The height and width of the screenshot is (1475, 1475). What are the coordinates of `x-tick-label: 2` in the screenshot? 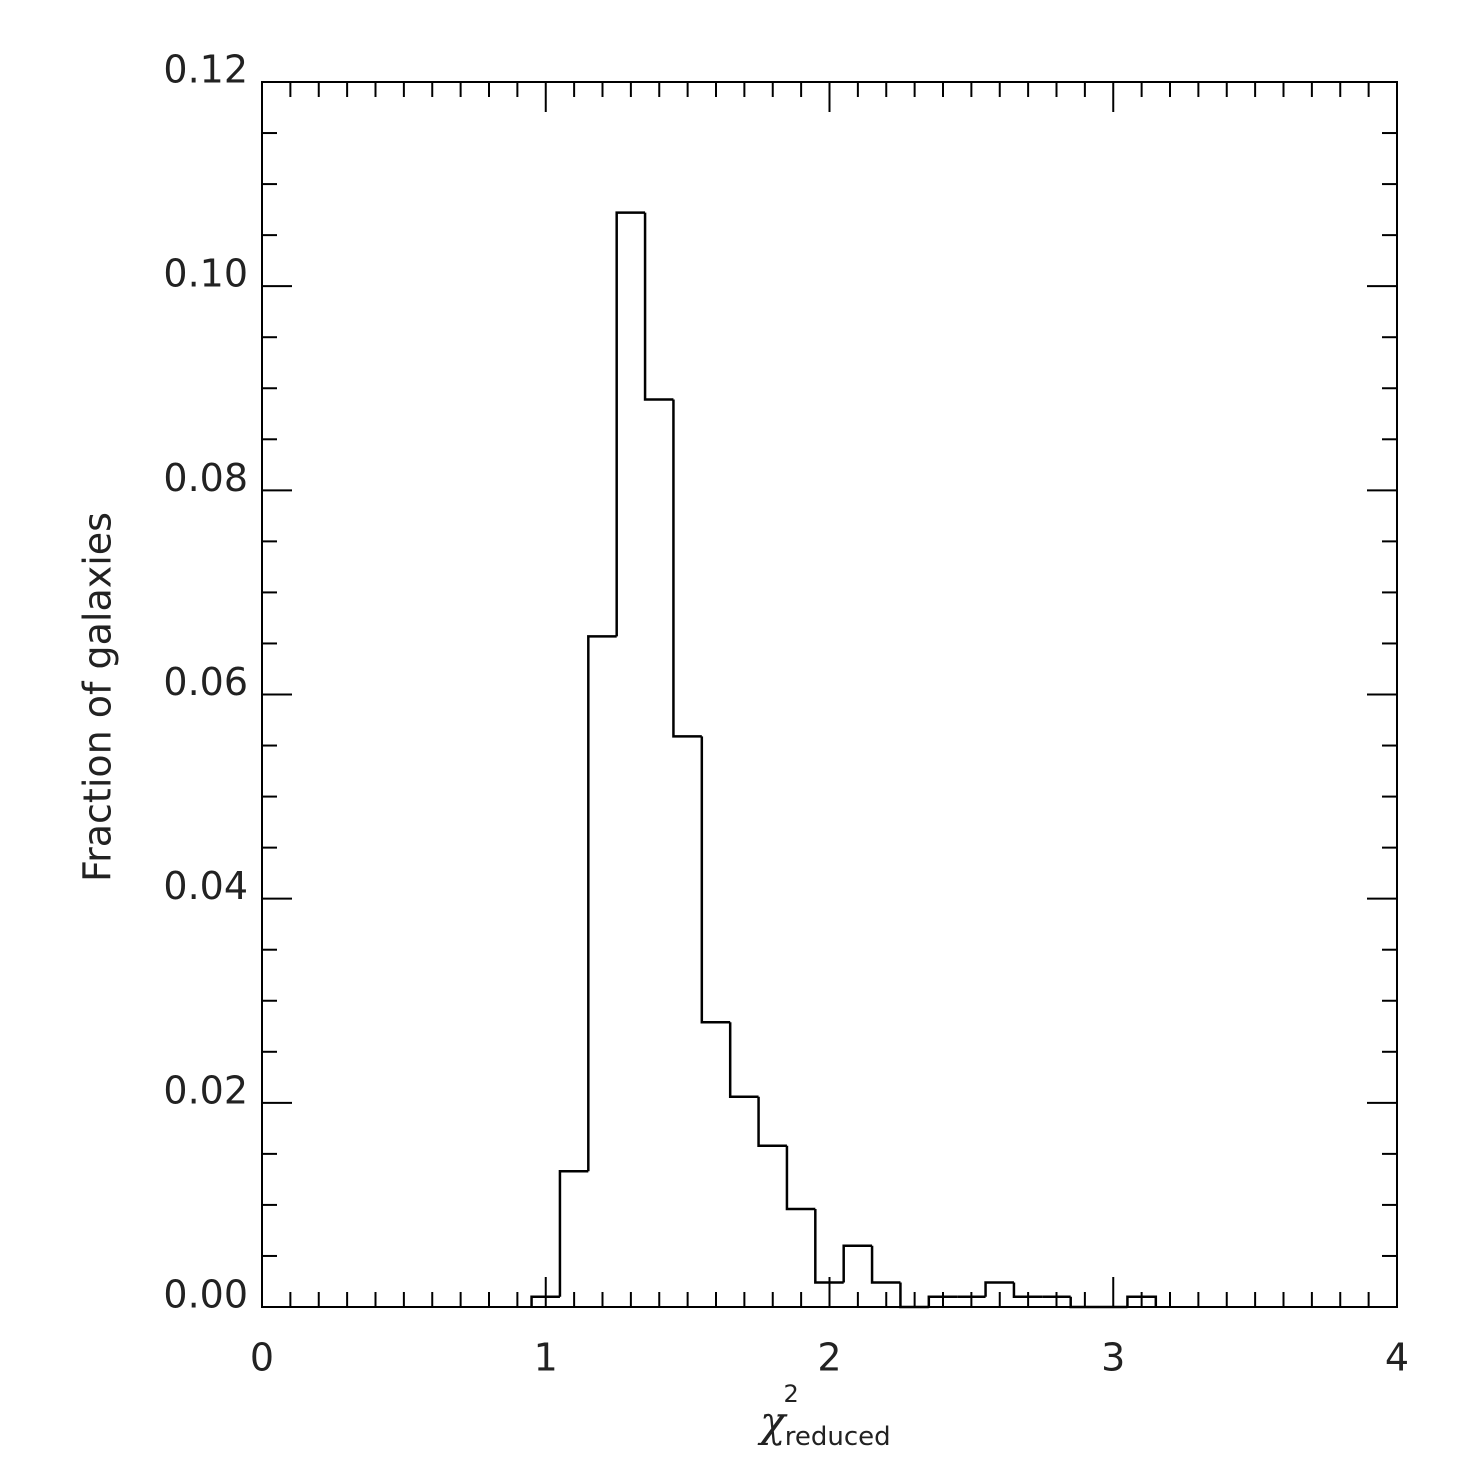 It's located at (829, 1358).